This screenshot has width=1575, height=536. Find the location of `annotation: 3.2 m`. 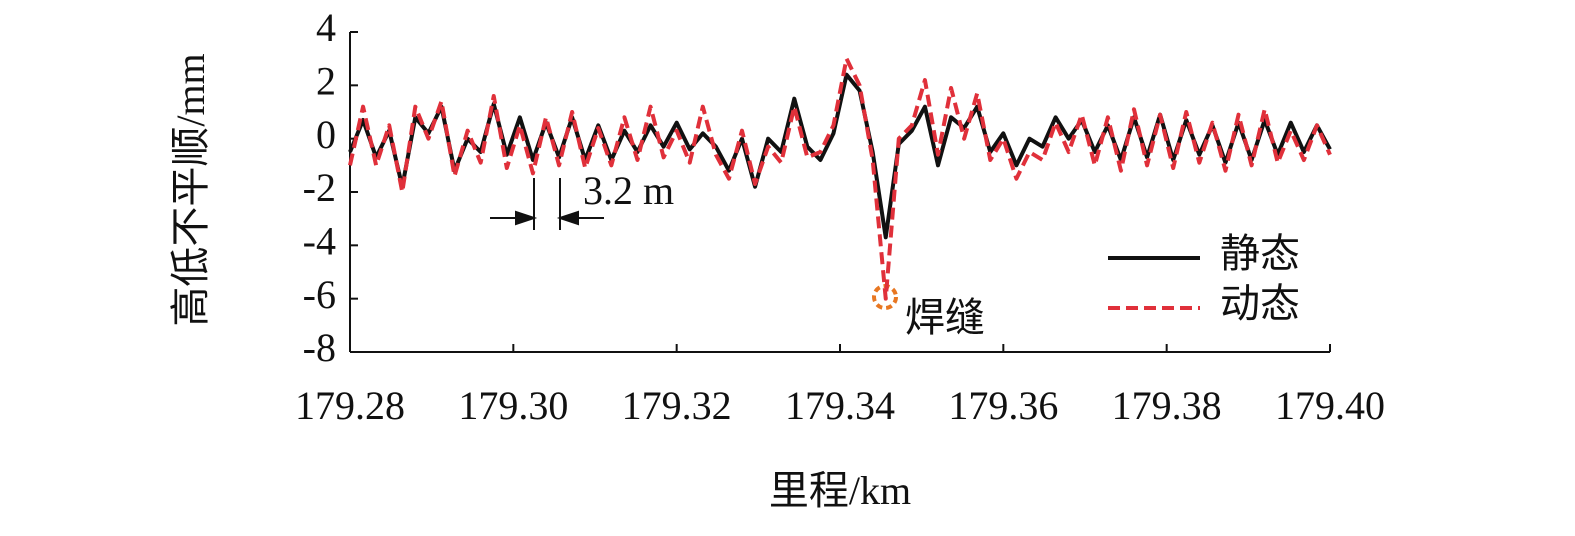

annotation: 3.2 m is located at coordinates (628, 190).